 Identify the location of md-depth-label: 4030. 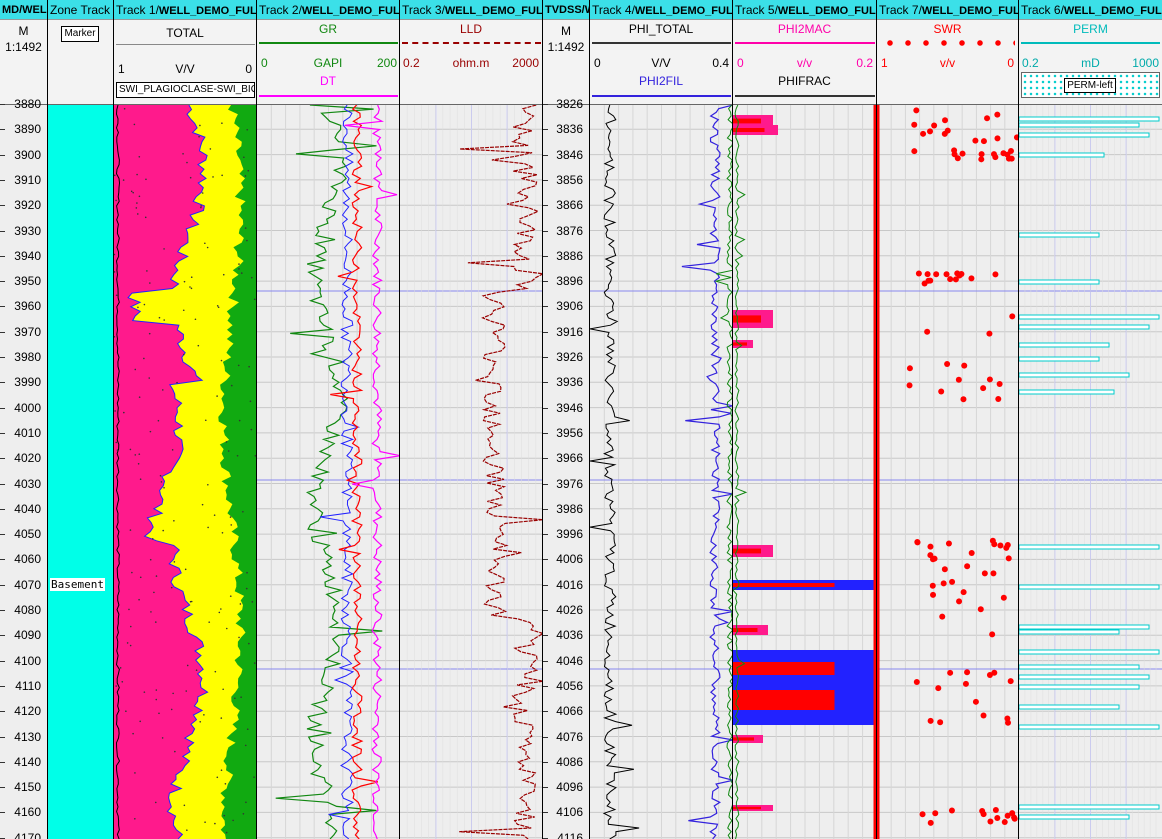
(27, 483).